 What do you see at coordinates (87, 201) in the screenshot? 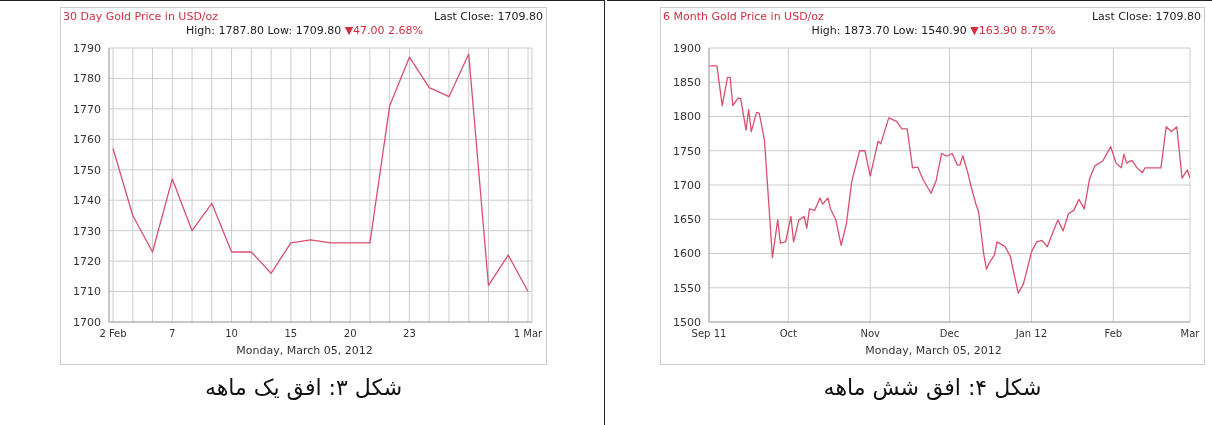
I see `y-tick-label: 1740` at bounding box center [87, 201].